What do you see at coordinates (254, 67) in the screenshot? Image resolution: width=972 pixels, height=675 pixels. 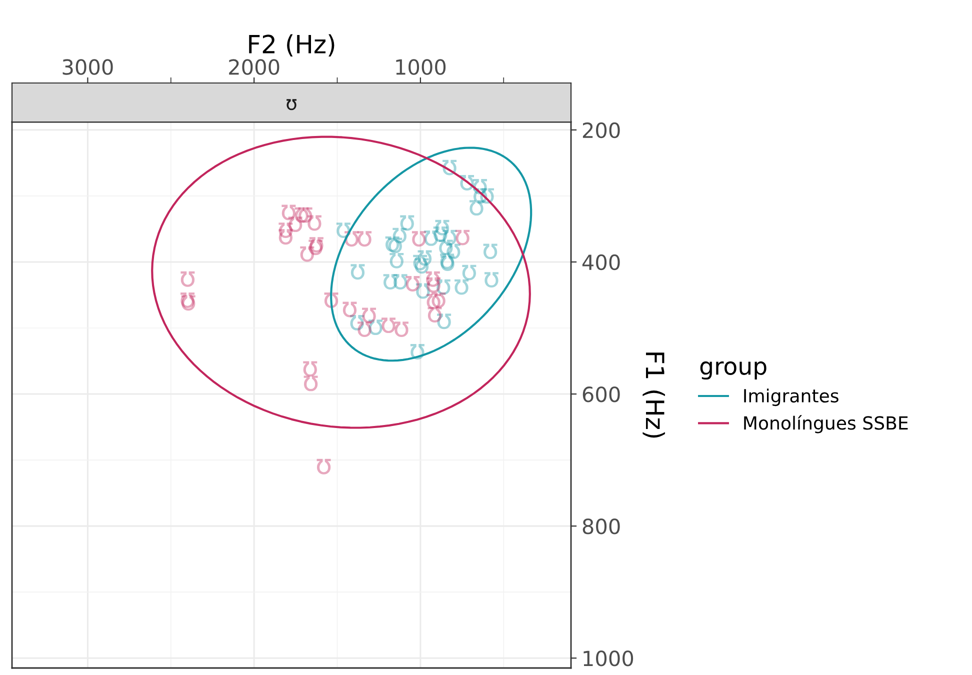 I see `x-tick-label: 2000` at bounding box center [254, 67].